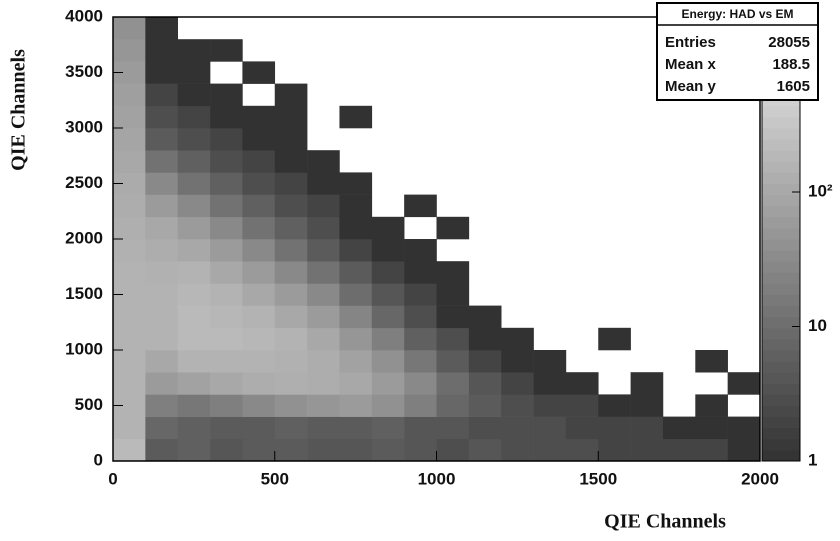  What do you see at coordinates (789, 42) in the screenshot?
I see `stats-value: 28055` at bounding box center [789, 42].